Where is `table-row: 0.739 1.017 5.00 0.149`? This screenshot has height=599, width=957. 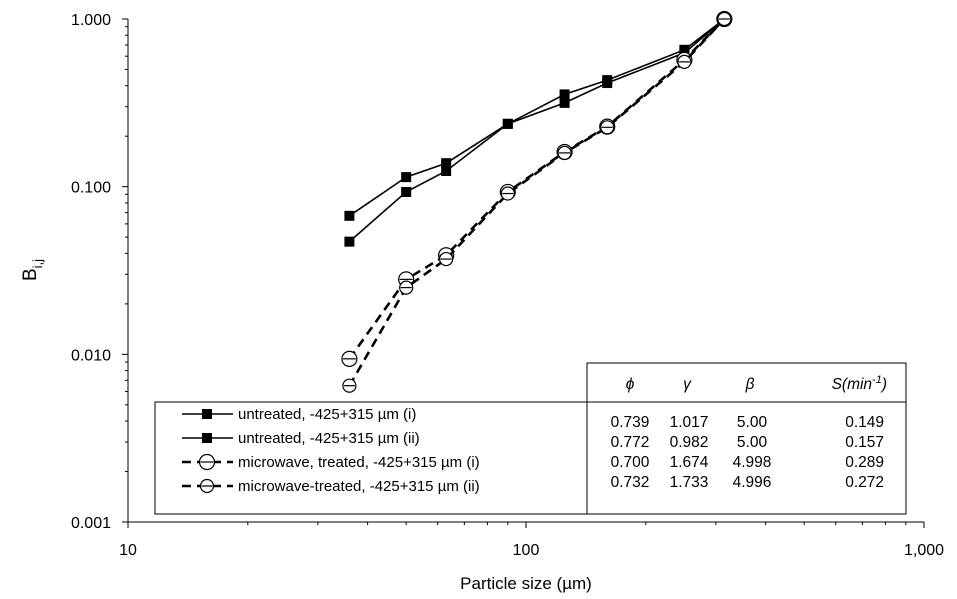 table-row: 0.739 1.017 5.00 0.149 is located at coordinates (747, 422).